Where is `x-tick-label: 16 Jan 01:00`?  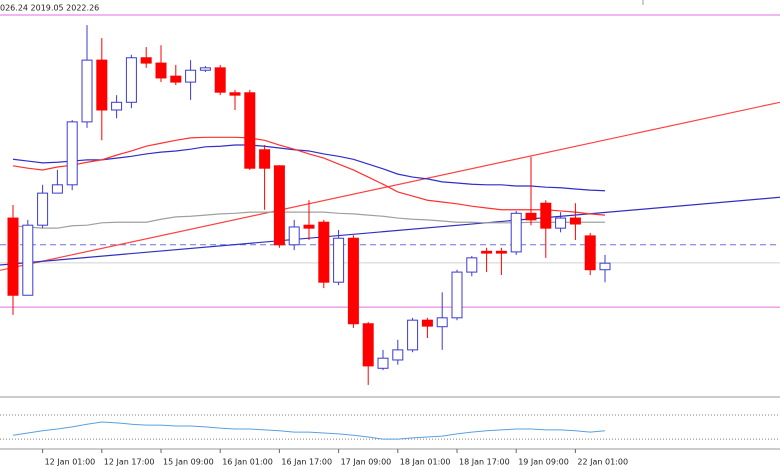 x-tick-label: 16 Jan 01:00 is located at coordinates (247, 462).